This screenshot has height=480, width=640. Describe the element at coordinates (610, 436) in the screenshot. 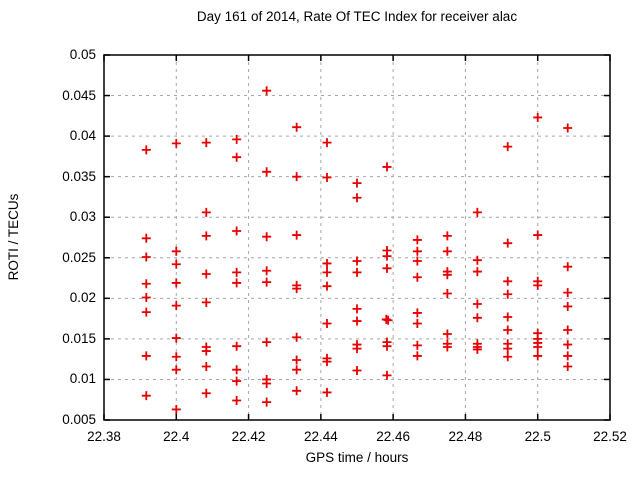

I see `x-tick-label: 22.52` at that location.